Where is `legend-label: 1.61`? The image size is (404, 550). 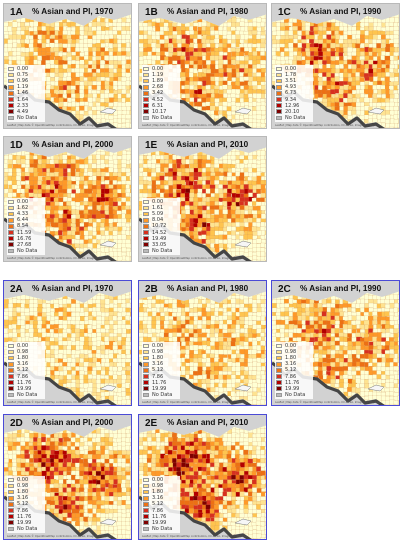 legend-label: 1.61 is located at coordinates (158, 208).